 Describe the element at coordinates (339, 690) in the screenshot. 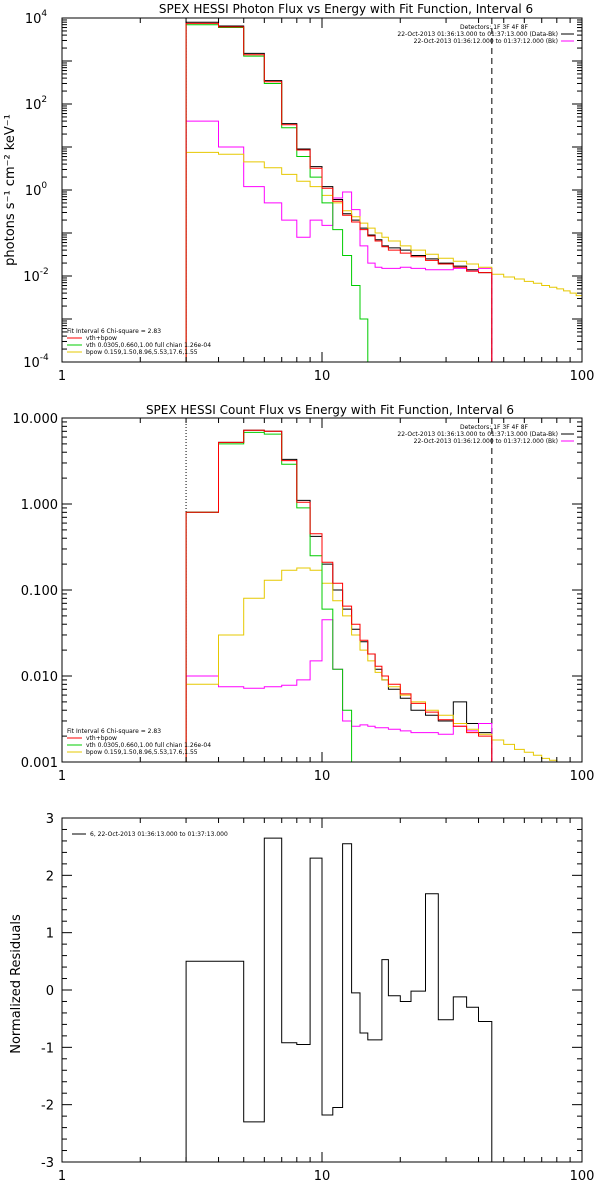

I see `series-bk-line` at that location.